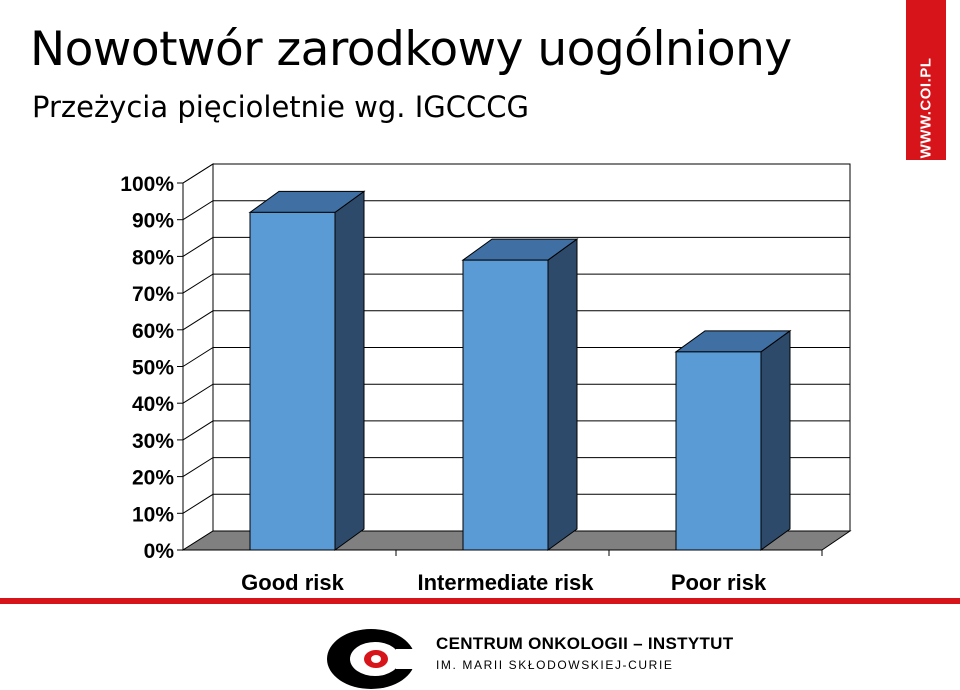 The width and height of the screenshot is (960, 690). What do you see at coordinates (926, 80) in the screenshot?
I see `website-tag: WWW.COI.PL` at bounding box center [926, 80].